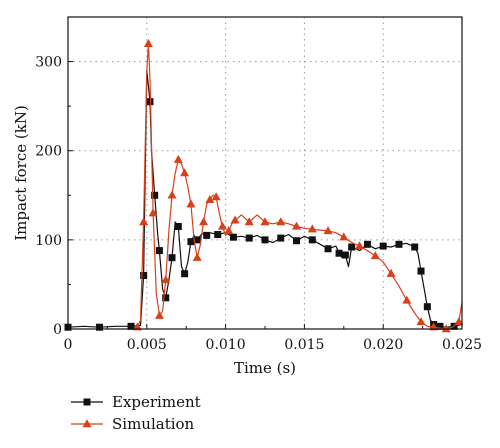 The image size is (500, 448). What do you see at coordinates (147, 345) in the screenshot?
I see `x-tick-label: 0.005` at bounding box center [147, 345].